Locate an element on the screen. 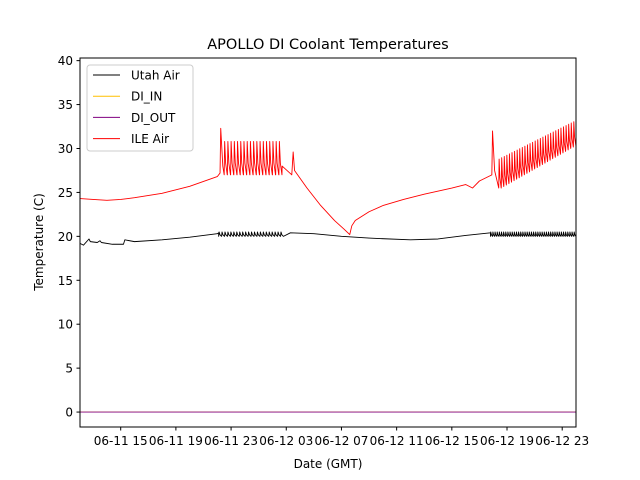  legend-label: DI_IN is located at coordinates (146, 97).